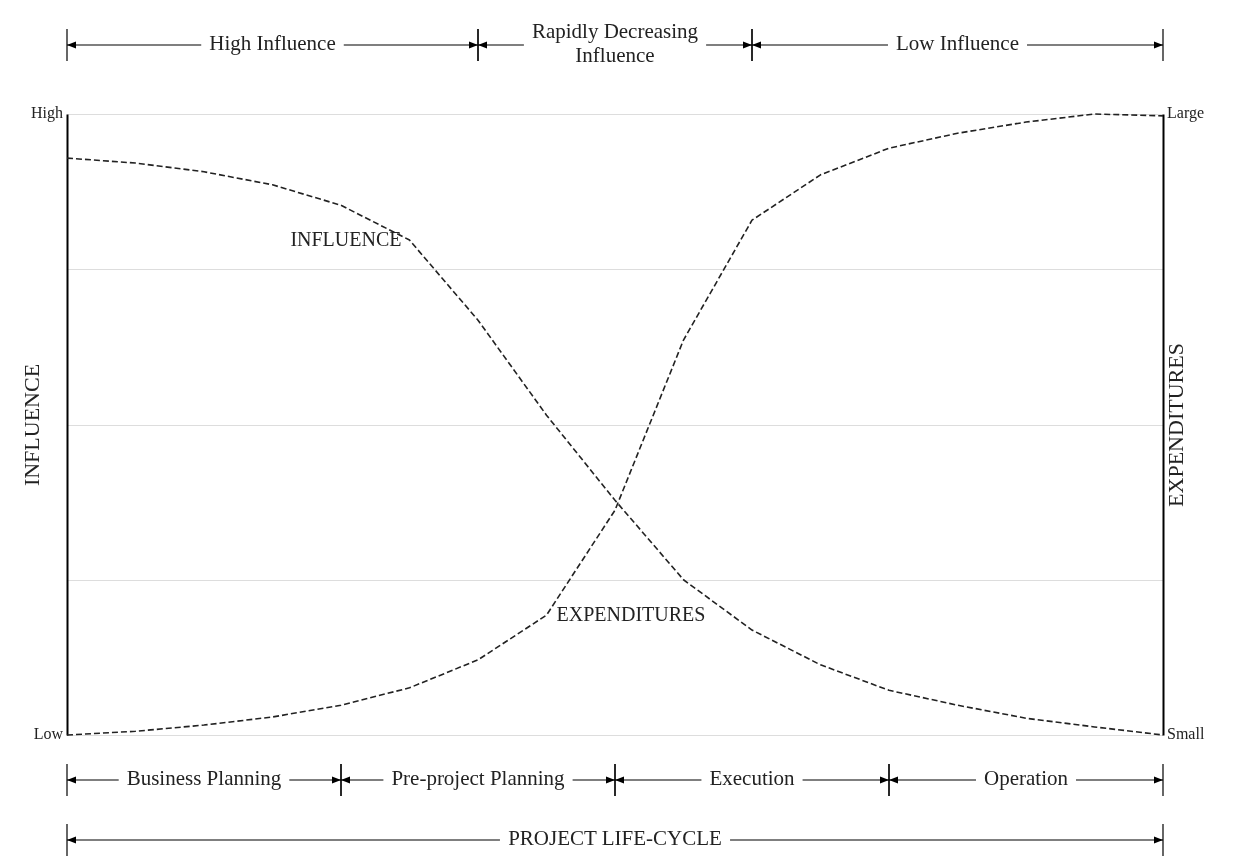  I want to click on text: Pre-project Planning, so click(478, 777).